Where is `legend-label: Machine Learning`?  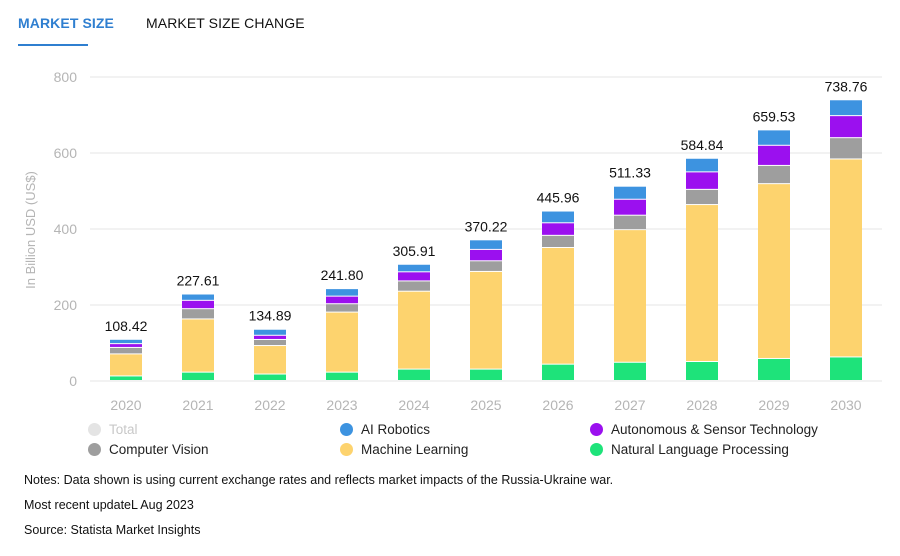 legend-label: Machine Learning is located at coordinates (415, 449).